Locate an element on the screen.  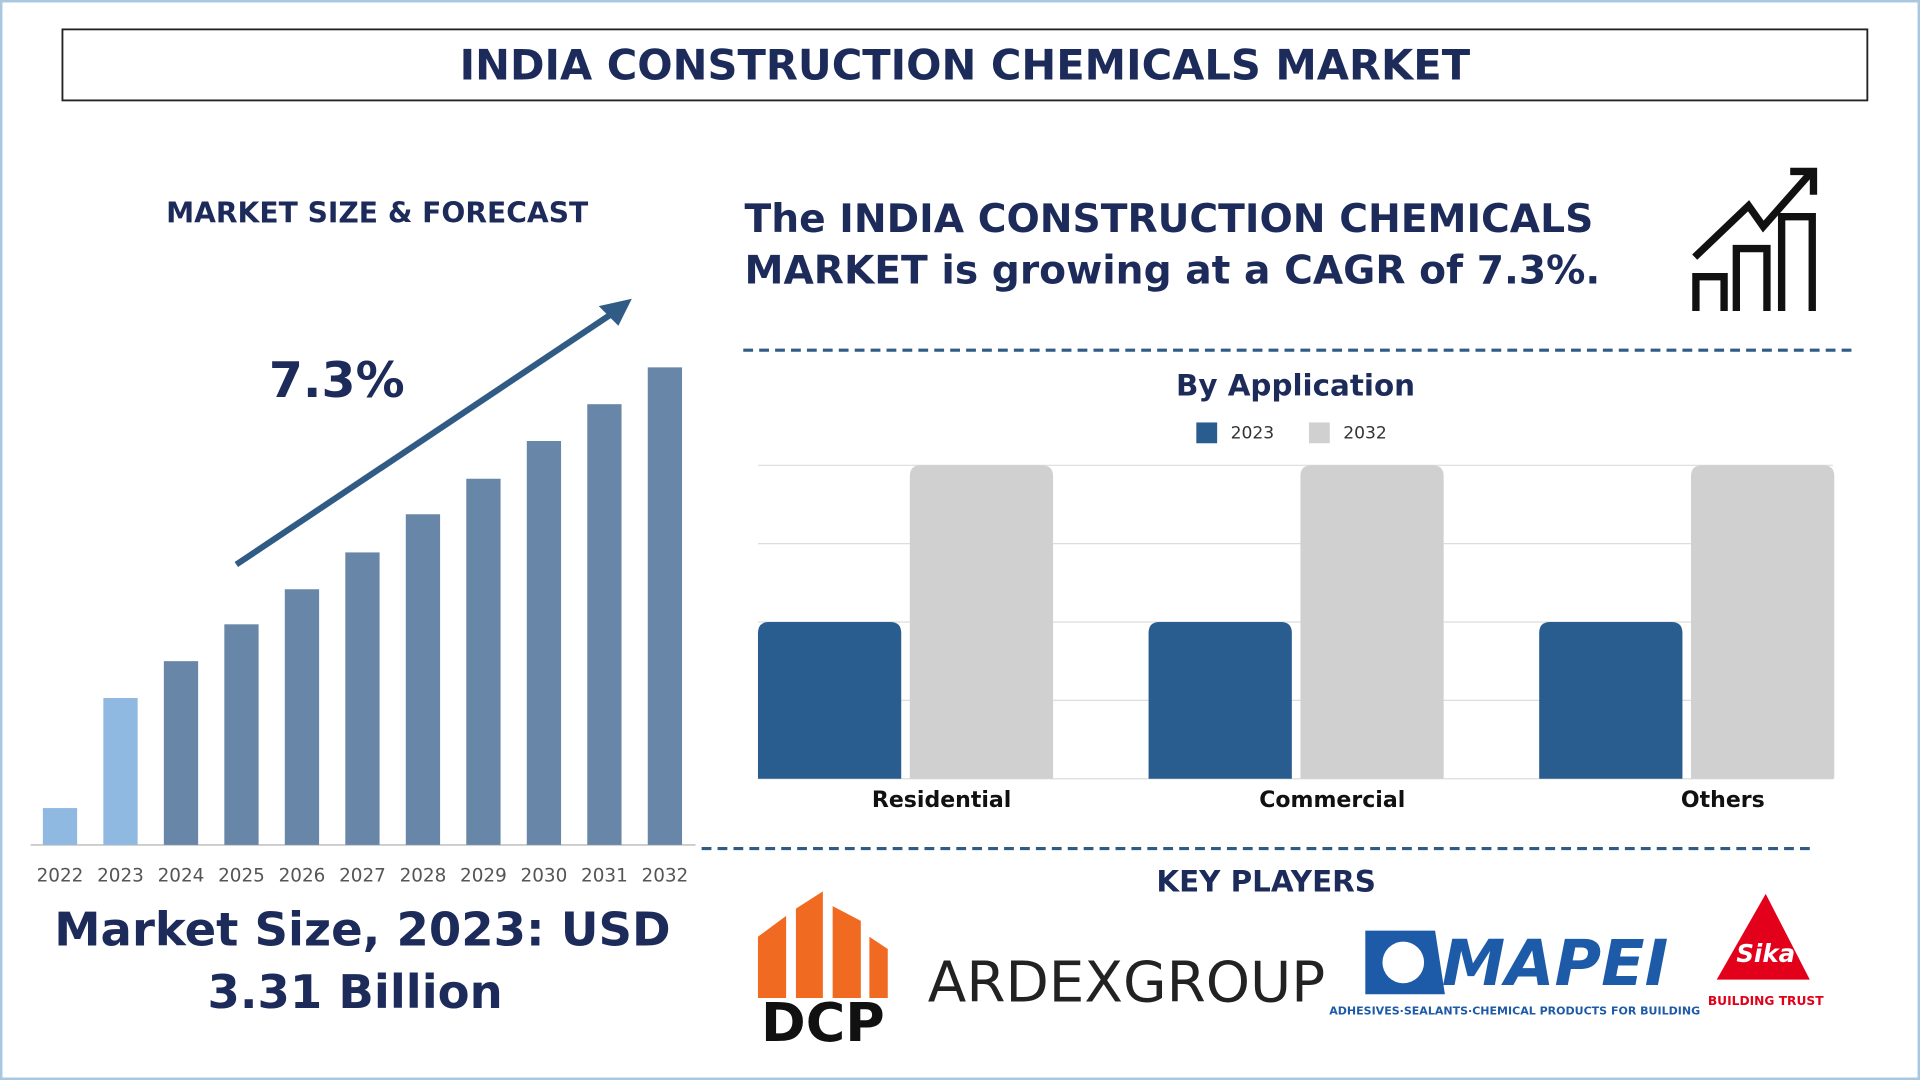
sika-logo: Sika BUILDING TRUST is located at coordinates (1766, 950).